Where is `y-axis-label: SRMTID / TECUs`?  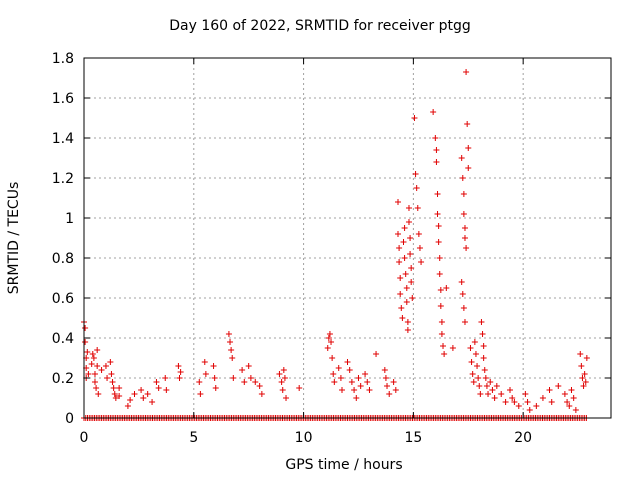 y-axis-label: SRMTID / TECUs is located at coordinates (14, 238).